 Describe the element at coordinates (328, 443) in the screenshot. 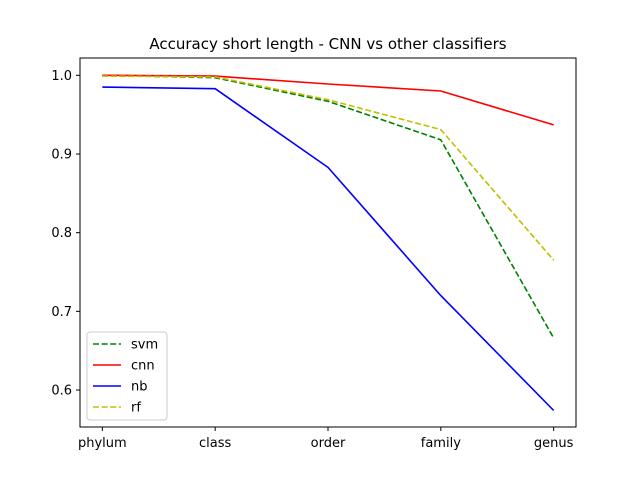

I see `x-tick-label: order` at that location.